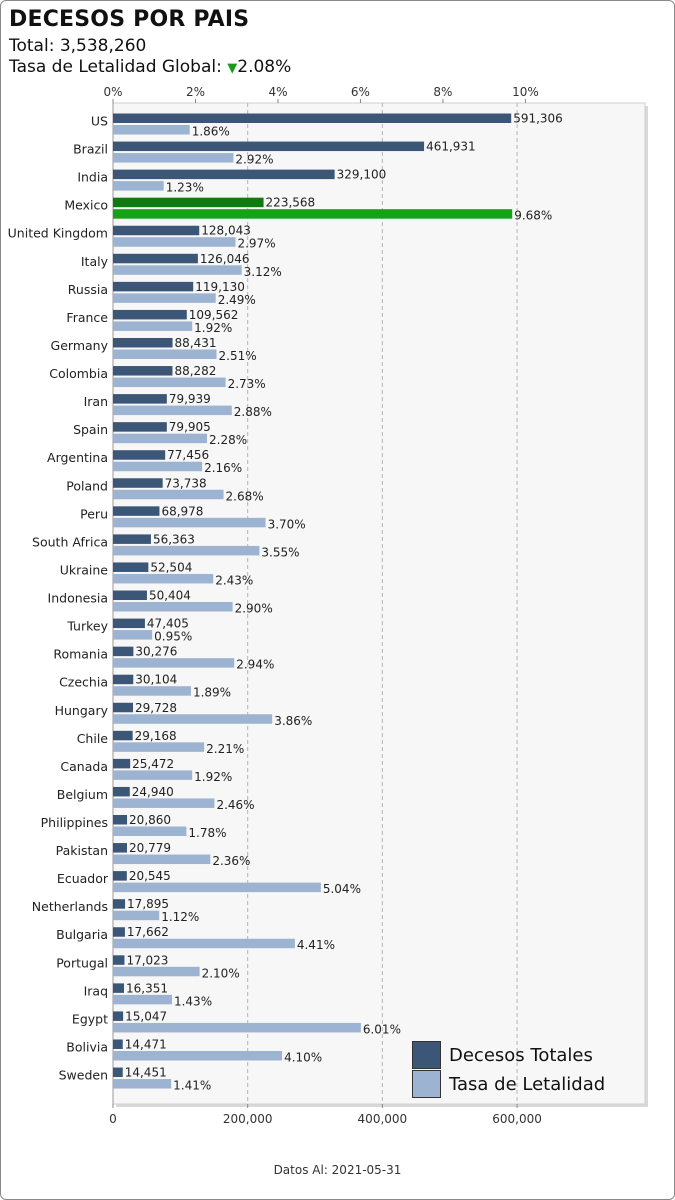 Image resolution: width=675 pixels, height=1200 pixels. Describe the element at coordinates (90, 1018) in the screenshot. I see `category-label: Egypt` at that location.